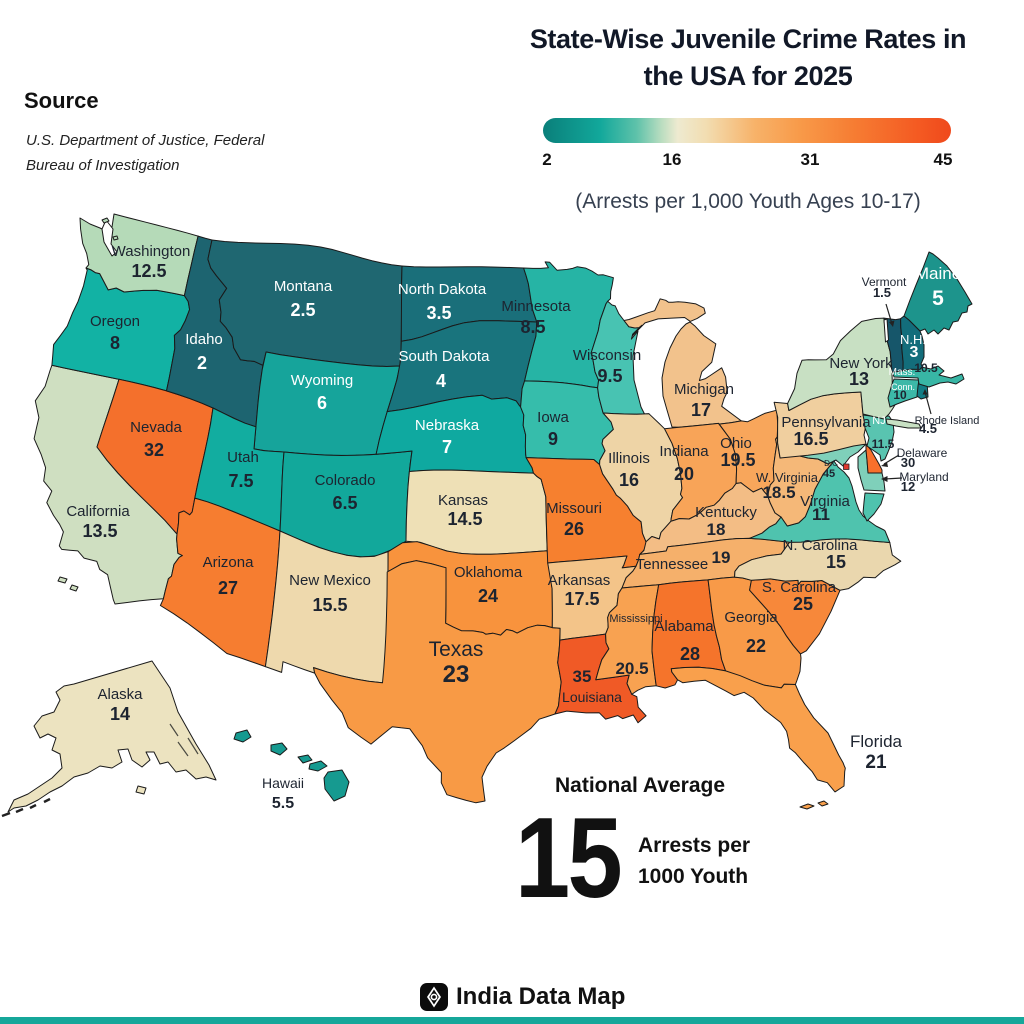 The width and height of the screenshot is (1024, 1024). Describe the element at coordinates (120, 694) in the screenshot. I see `svg-text: Alaska` at that location.